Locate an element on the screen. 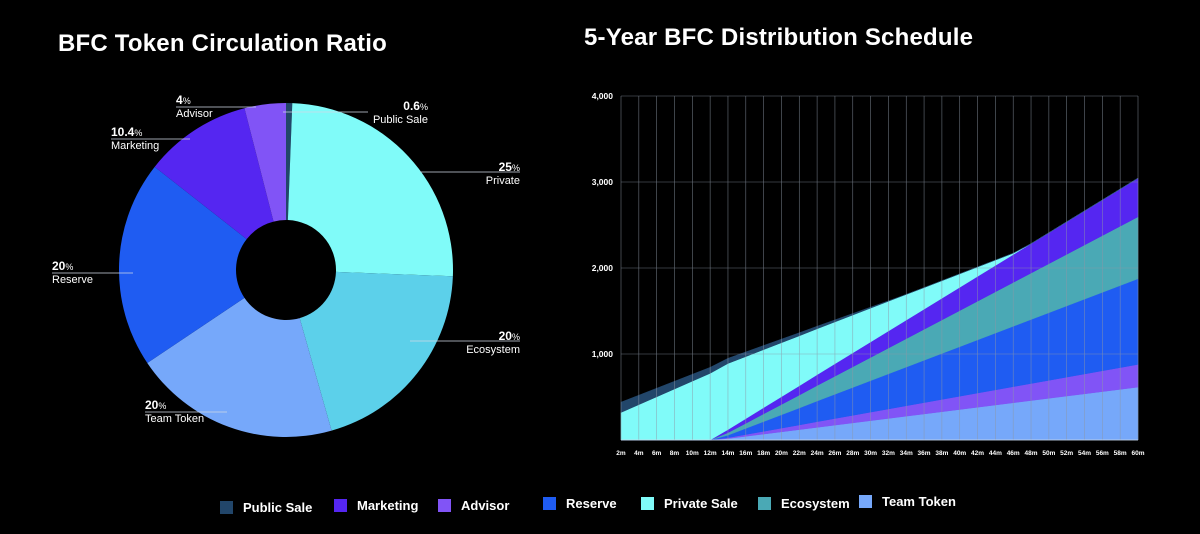  x-tick-label: 58m is located at coordinates (1120, 453).